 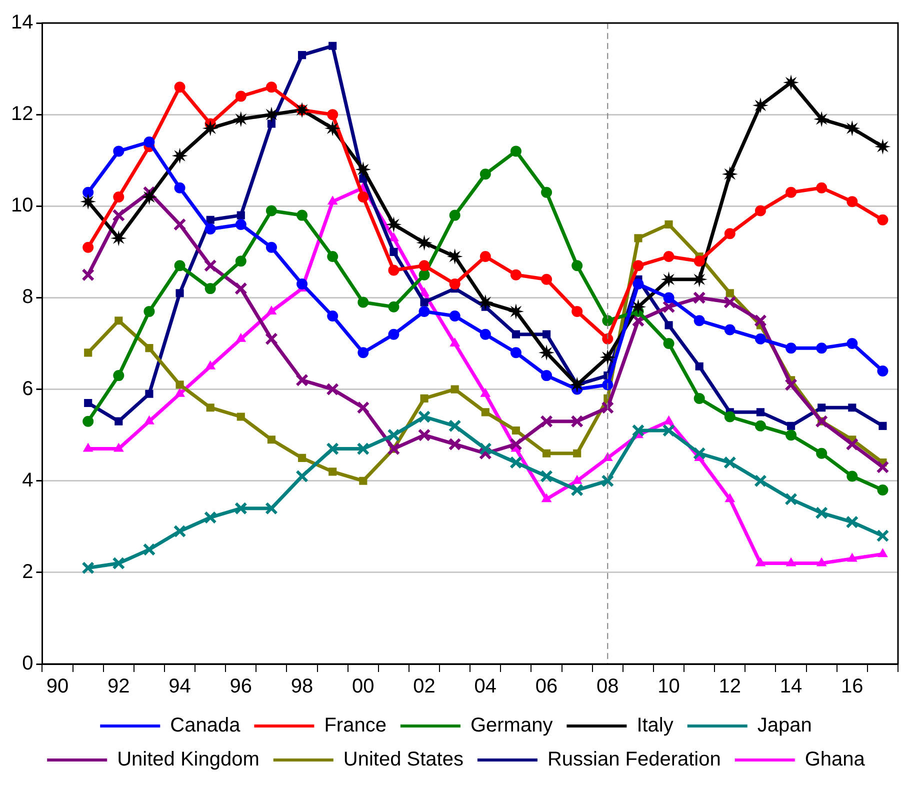 What do you see at coordinates (607, 687) in the screenshot?
I see `x-tick-label: 08` at bounding box center [607, 687].